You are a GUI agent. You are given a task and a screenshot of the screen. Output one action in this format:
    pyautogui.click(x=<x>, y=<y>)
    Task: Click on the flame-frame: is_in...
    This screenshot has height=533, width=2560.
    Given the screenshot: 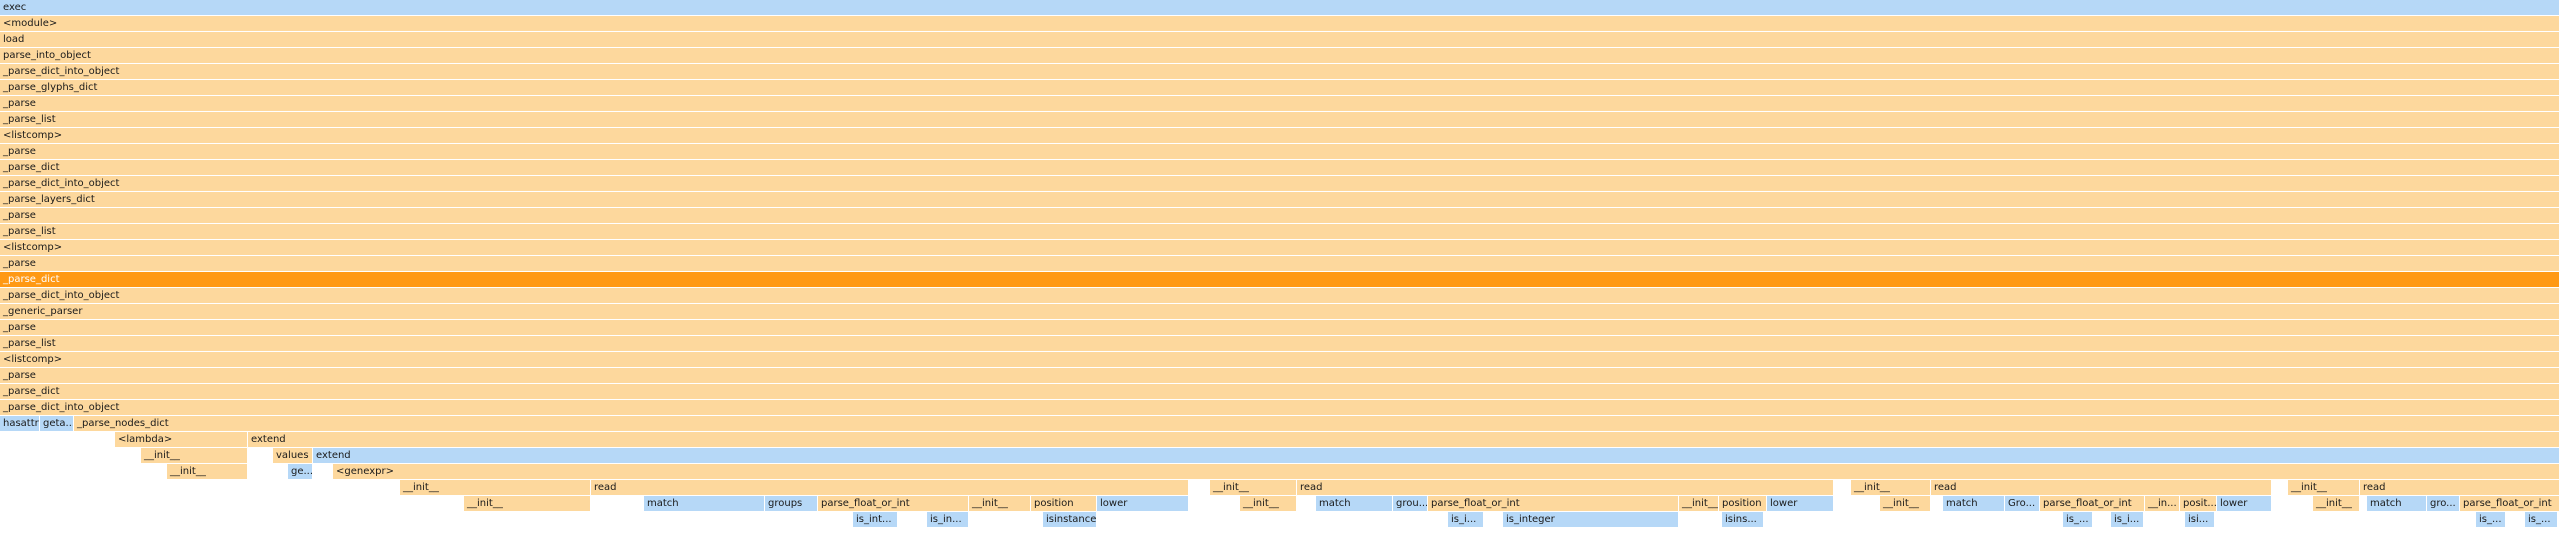 What is the action you would take?
    pyautogui.click(x=948, y=519)
    